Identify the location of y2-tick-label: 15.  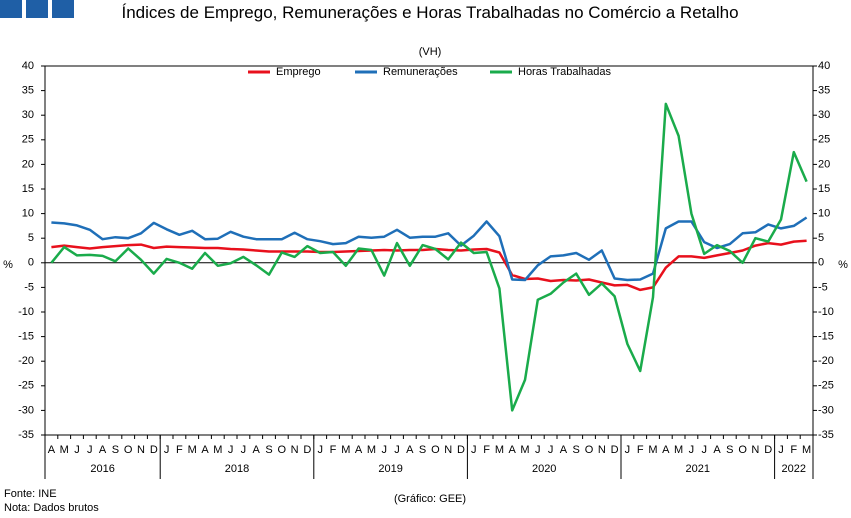
(824, 189).